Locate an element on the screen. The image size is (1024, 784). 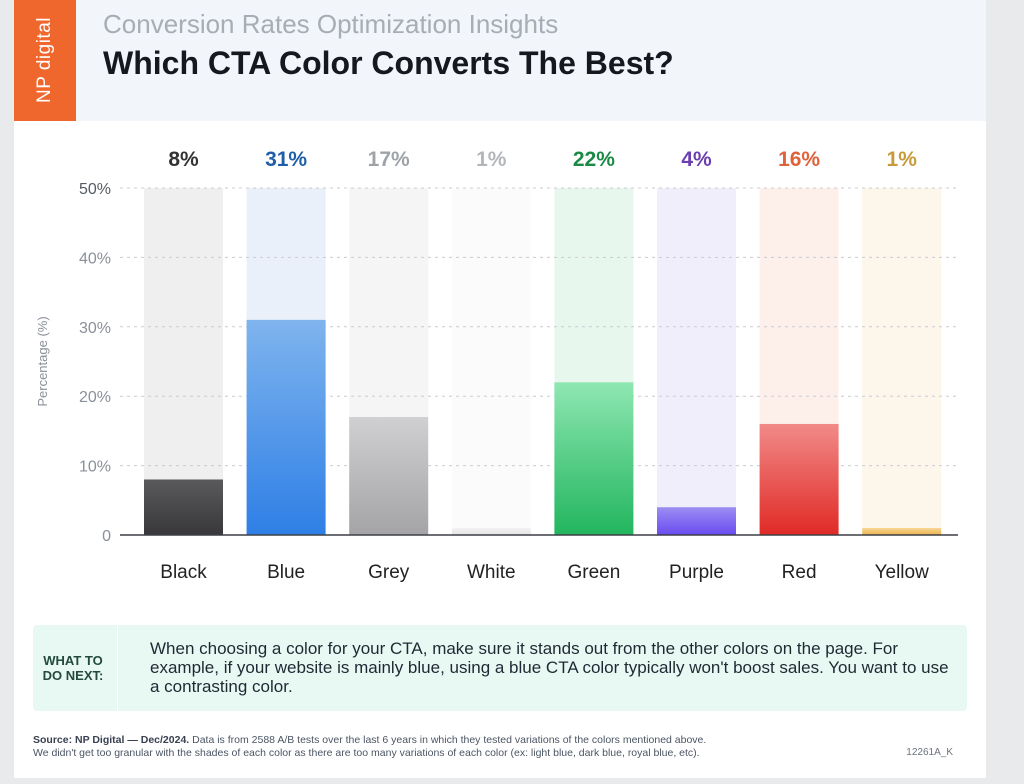
bar-blue is located at coordinates (286, 427).